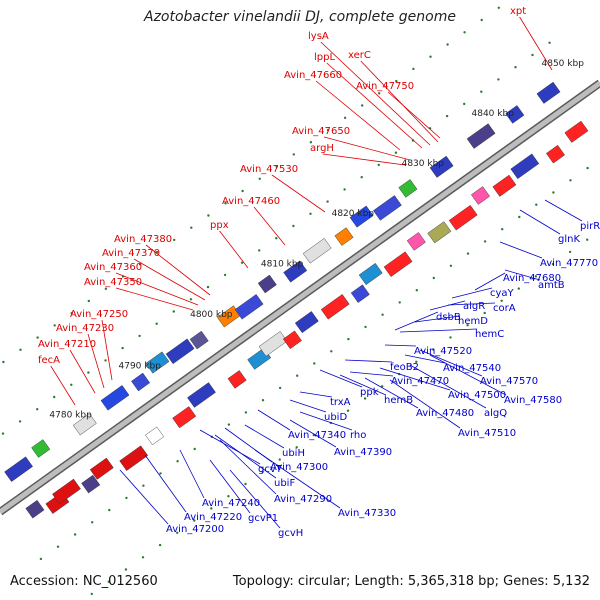  Describe the element at coordinates (318, 36) in the screenshot. I see `gene-label-upper: lysA` at that location.